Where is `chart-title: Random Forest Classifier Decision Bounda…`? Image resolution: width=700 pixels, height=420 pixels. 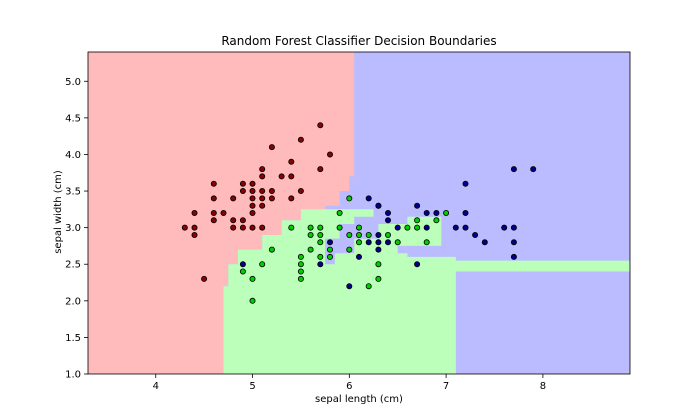 chart-title: Random Forest Classifier Decision Bounda… is located at coordinates (358, 41).